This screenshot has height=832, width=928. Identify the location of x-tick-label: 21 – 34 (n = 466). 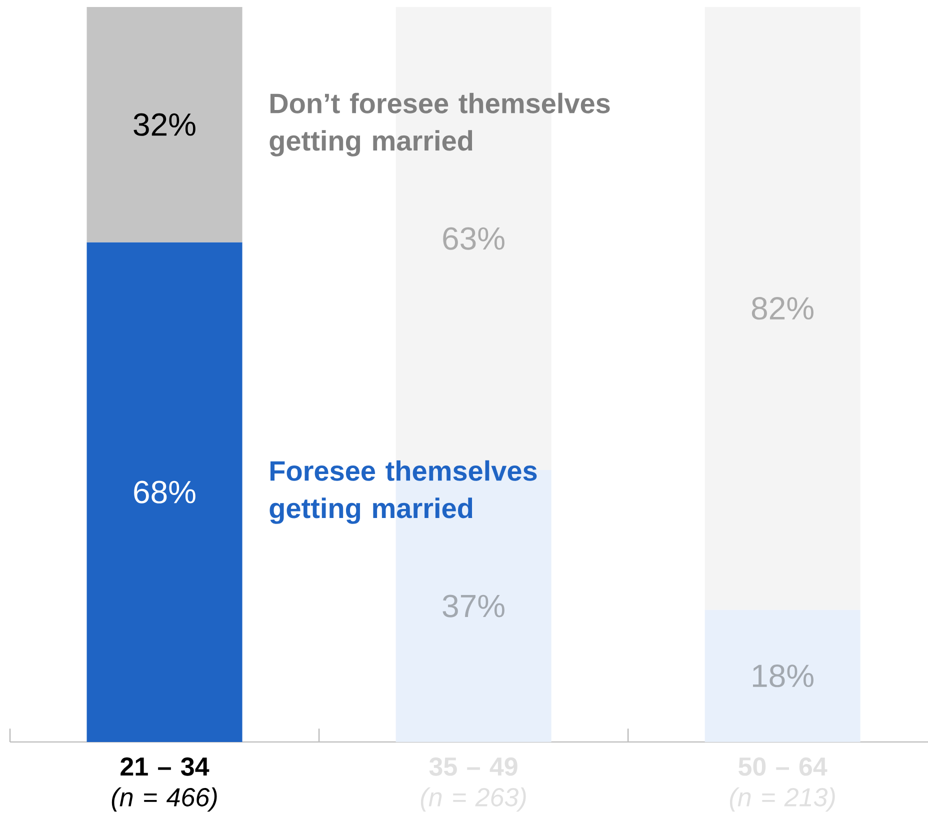
(164, 784).